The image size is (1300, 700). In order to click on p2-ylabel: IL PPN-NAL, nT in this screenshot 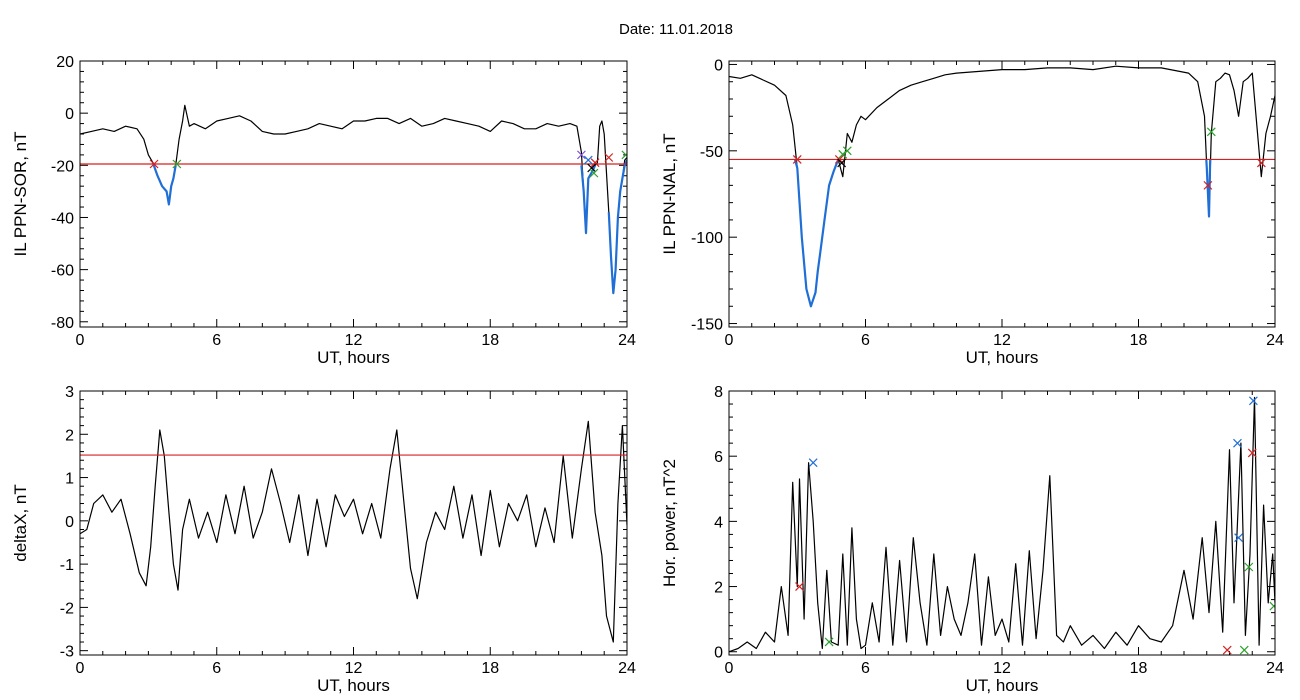, I will do `click(669, 193)`.